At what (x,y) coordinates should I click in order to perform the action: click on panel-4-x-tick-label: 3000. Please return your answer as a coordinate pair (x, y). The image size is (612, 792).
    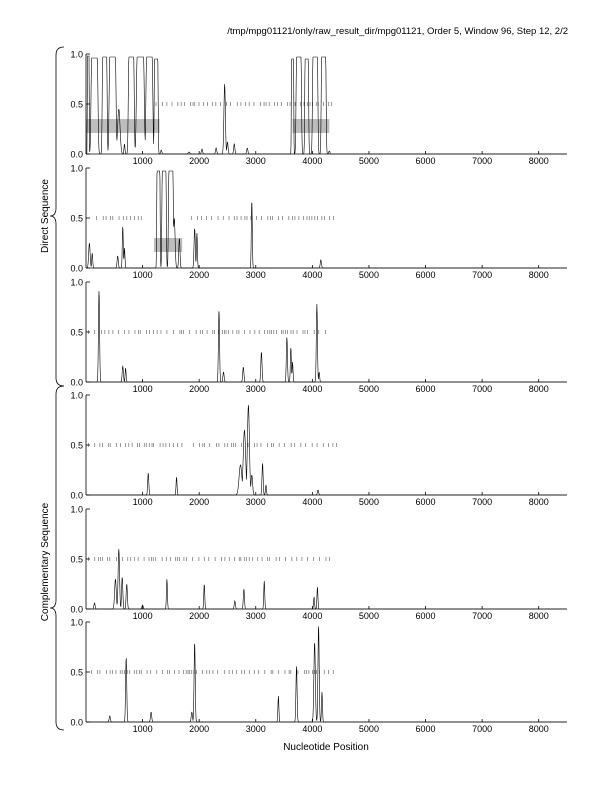
    Looking at the image, I should click on (256, 502).